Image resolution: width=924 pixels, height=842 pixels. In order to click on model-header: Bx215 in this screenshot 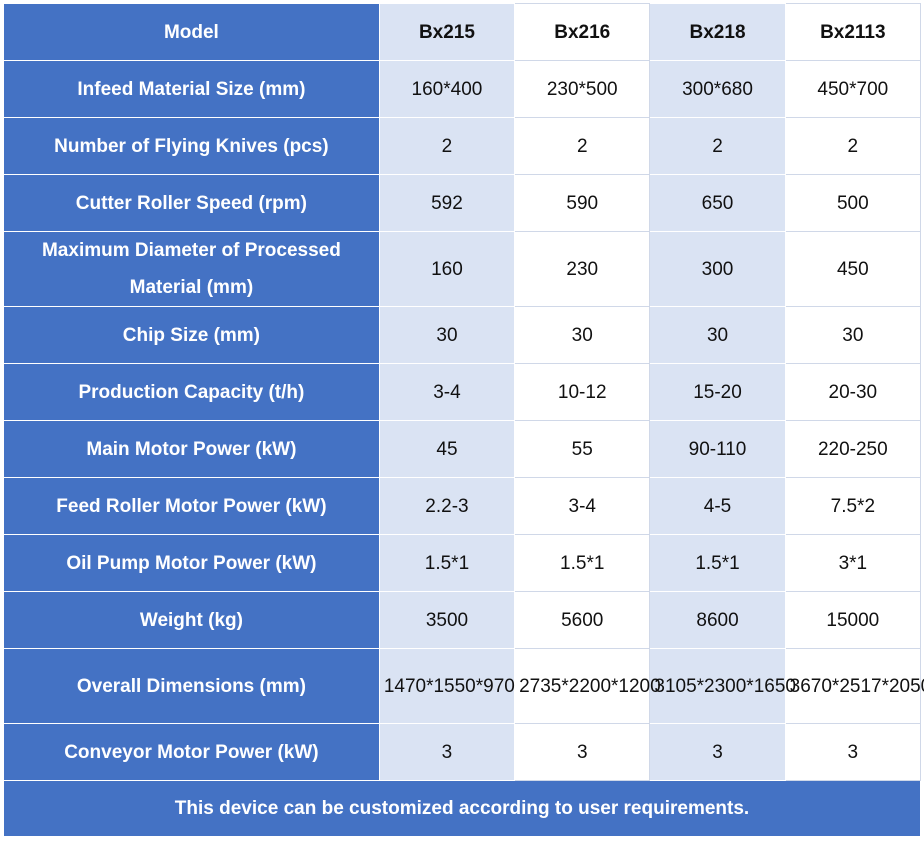, I will do `click(447, 32)`.